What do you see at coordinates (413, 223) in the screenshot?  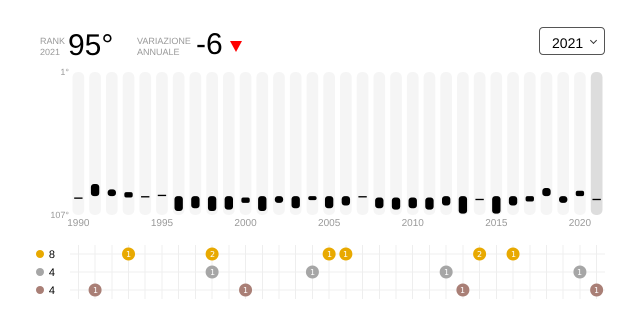 I see `x-tick-label: 2010` at bounding box center [413, 223].